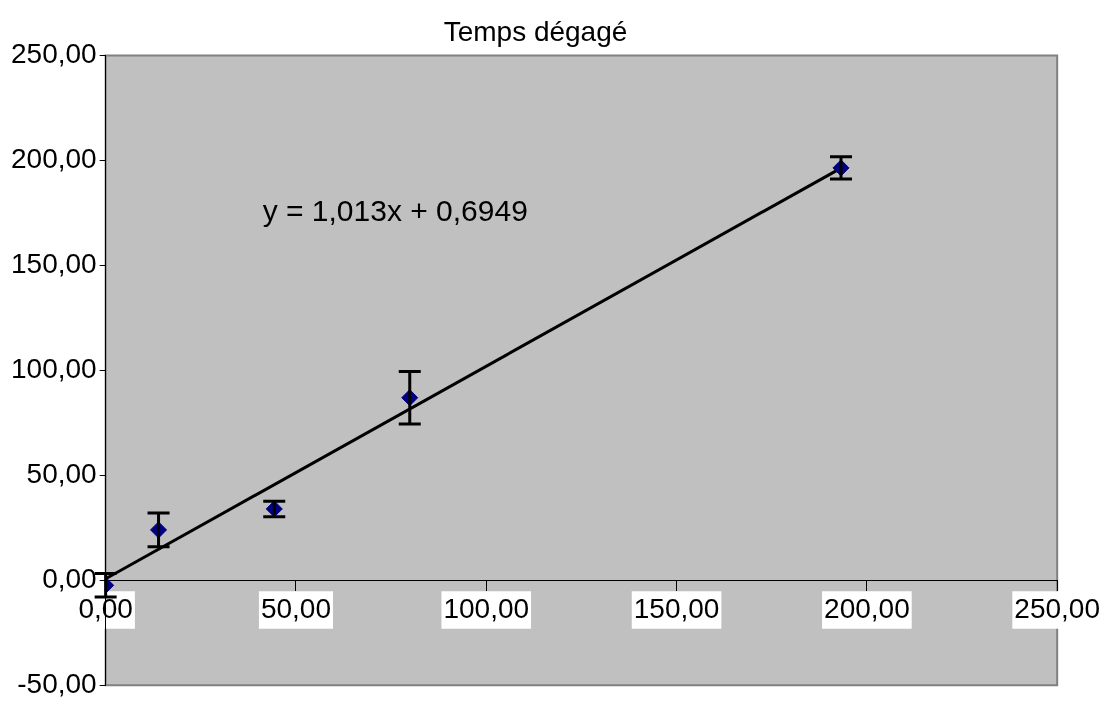 Image resolution: width=1111 pixels, height=713 pixels. I want to click on y-tick-label: 150,00, so click(54, 264).